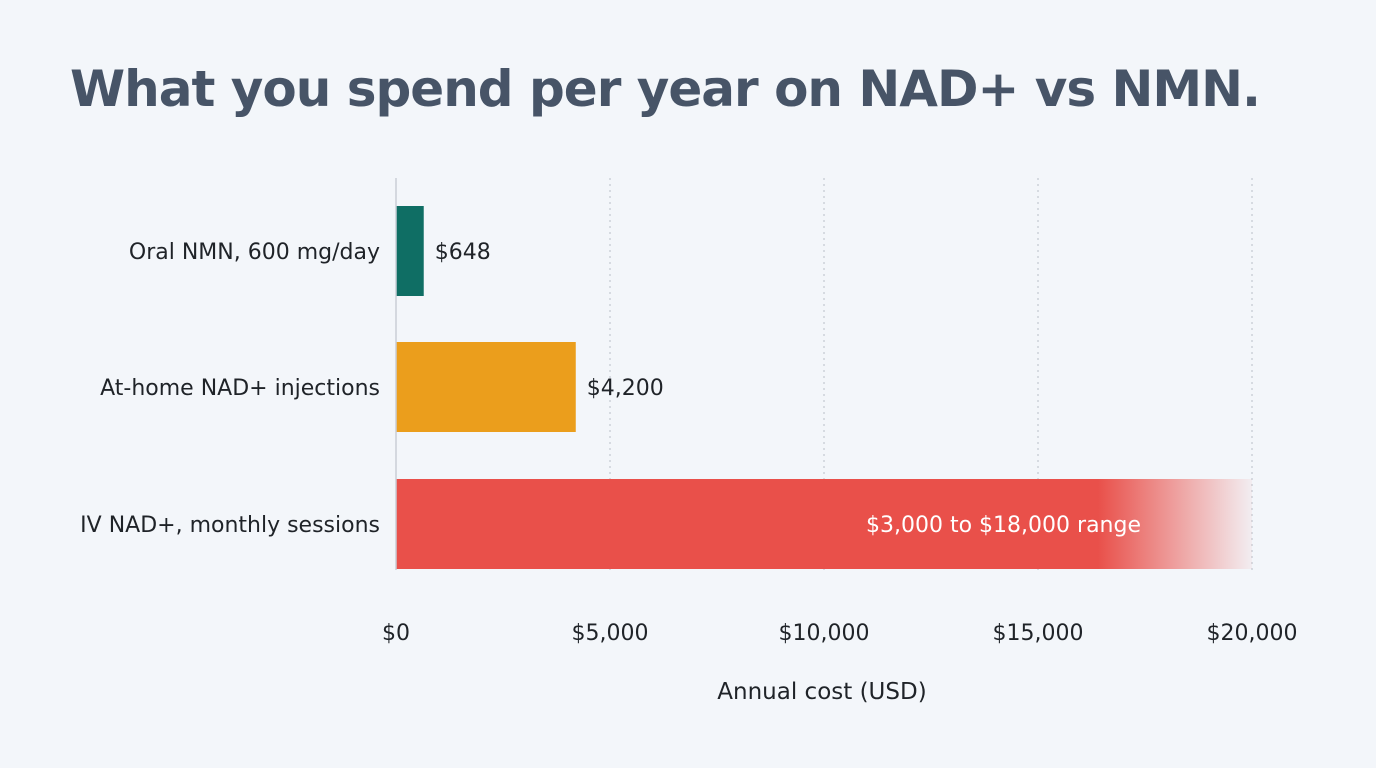 The width and height of the screenshot is (1376, 768). I want to click on category-label-1: At-home NAD+ injections, so click(240, 388).